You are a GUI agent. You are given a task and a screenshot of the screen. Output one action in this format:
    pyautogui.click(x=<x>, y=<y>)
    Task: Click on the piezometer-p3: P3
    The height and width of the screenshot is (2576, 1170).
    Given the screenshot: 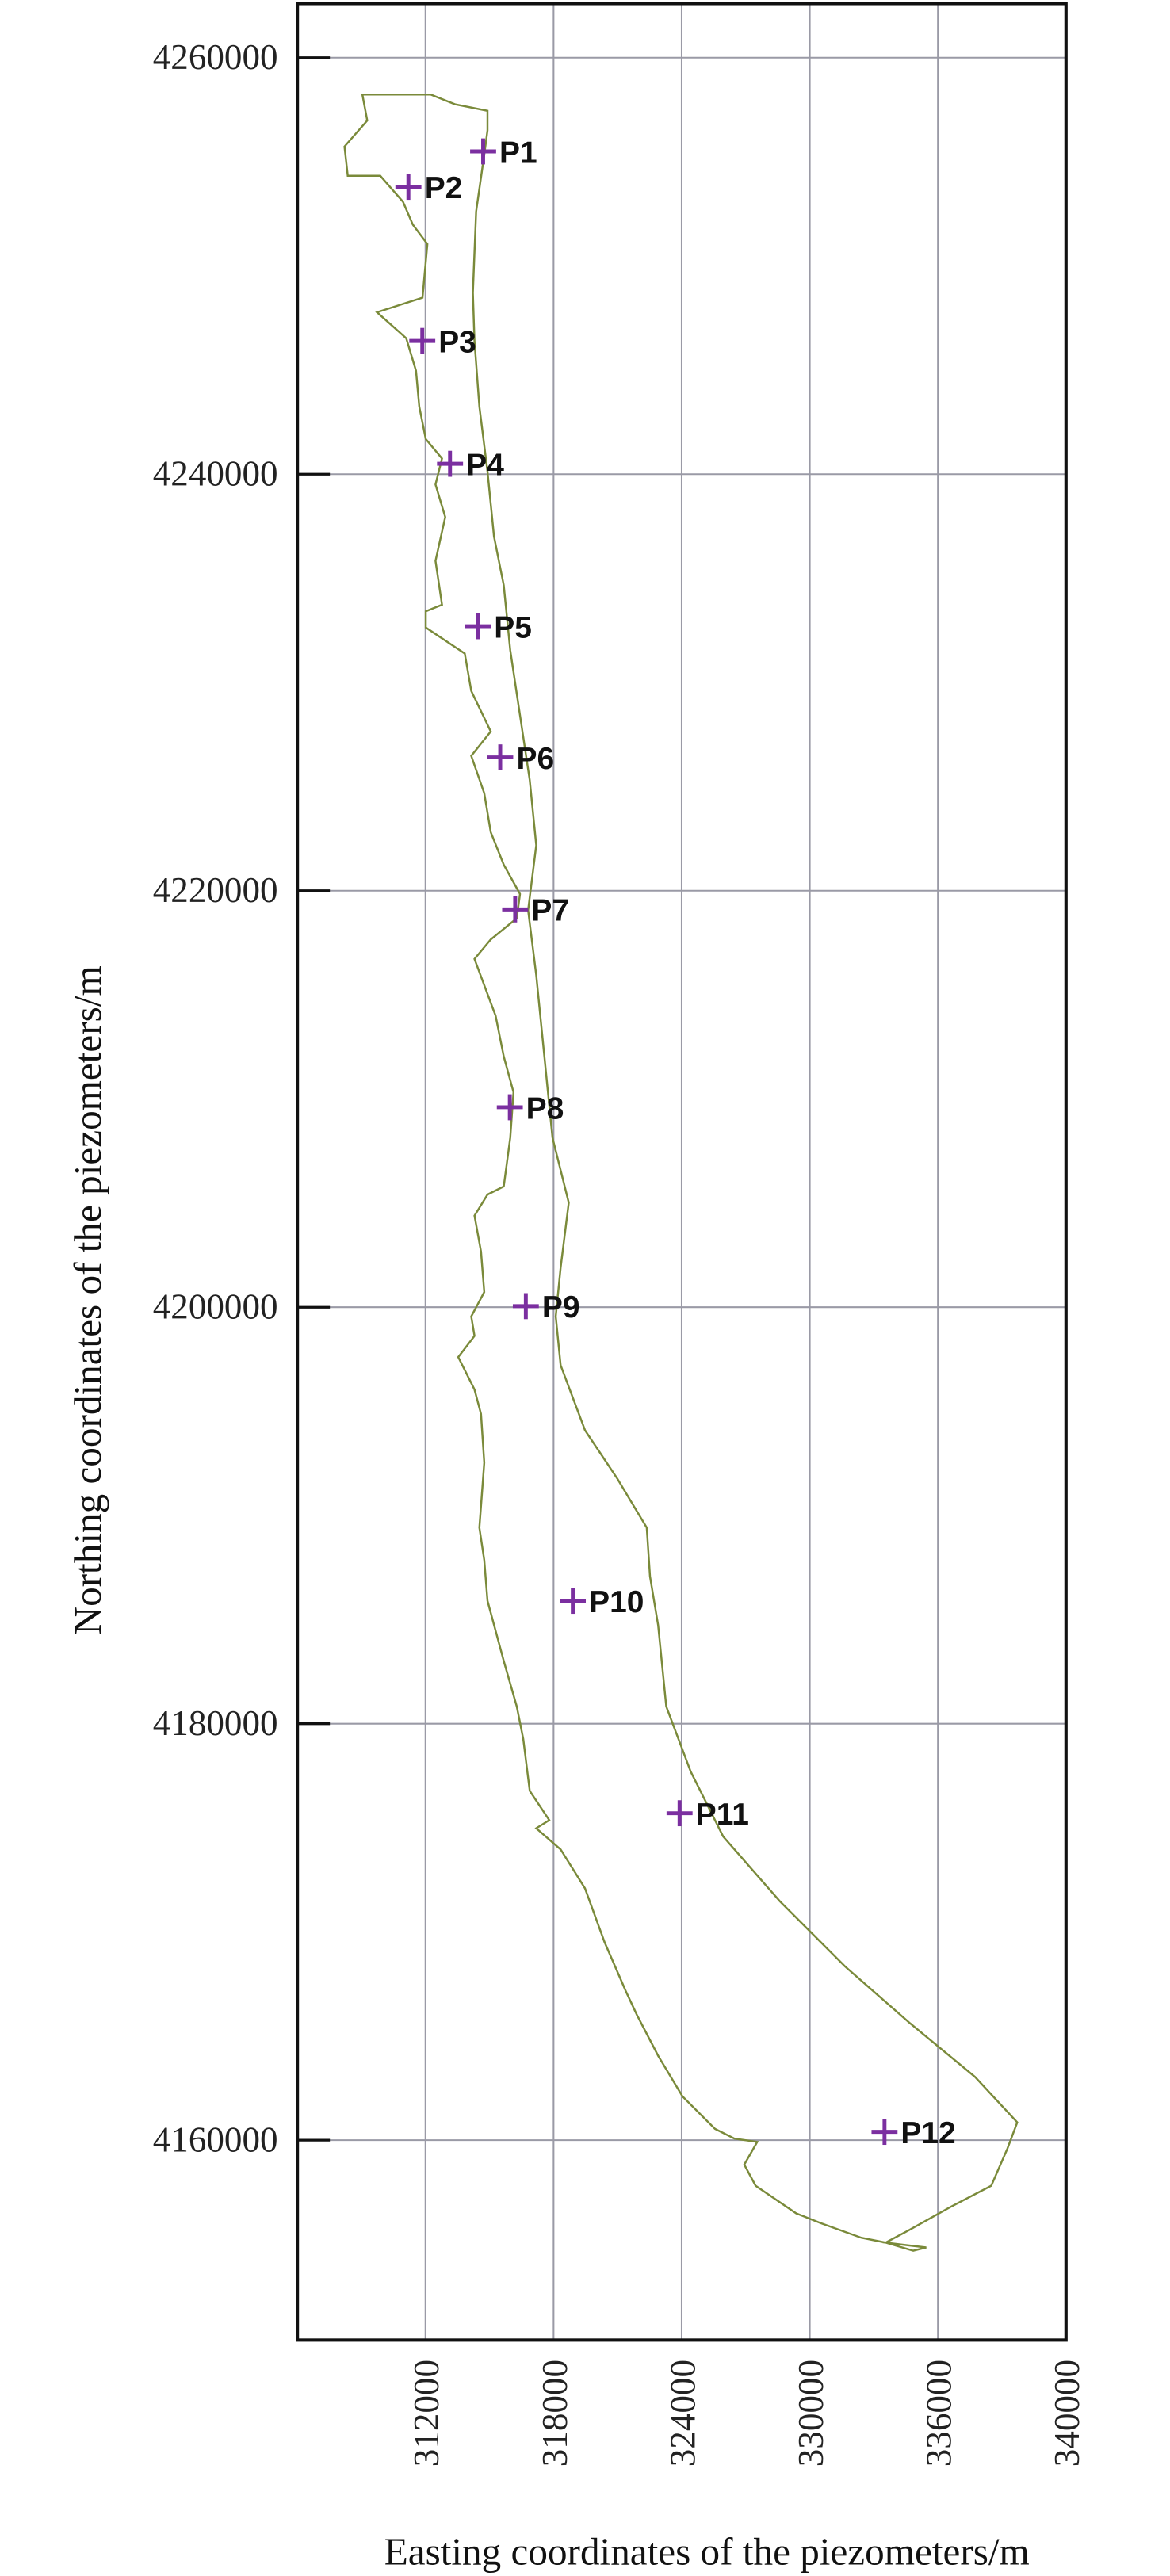 What is the action you would take?
    pyautogui.click(x=442, y=342)
    